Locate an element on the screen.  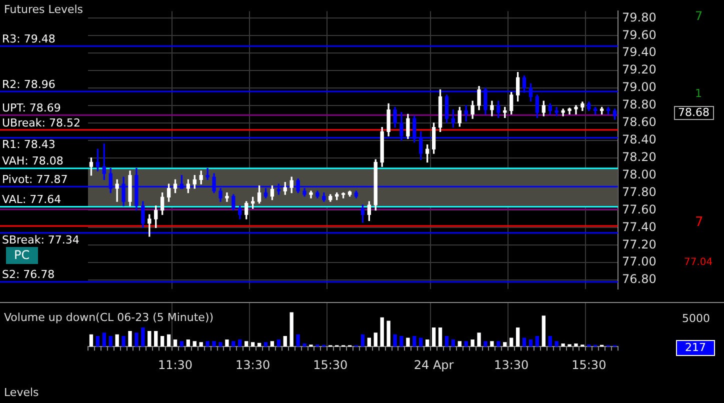
y-tick-label: 76.80 is located at coordinates (639, 279).